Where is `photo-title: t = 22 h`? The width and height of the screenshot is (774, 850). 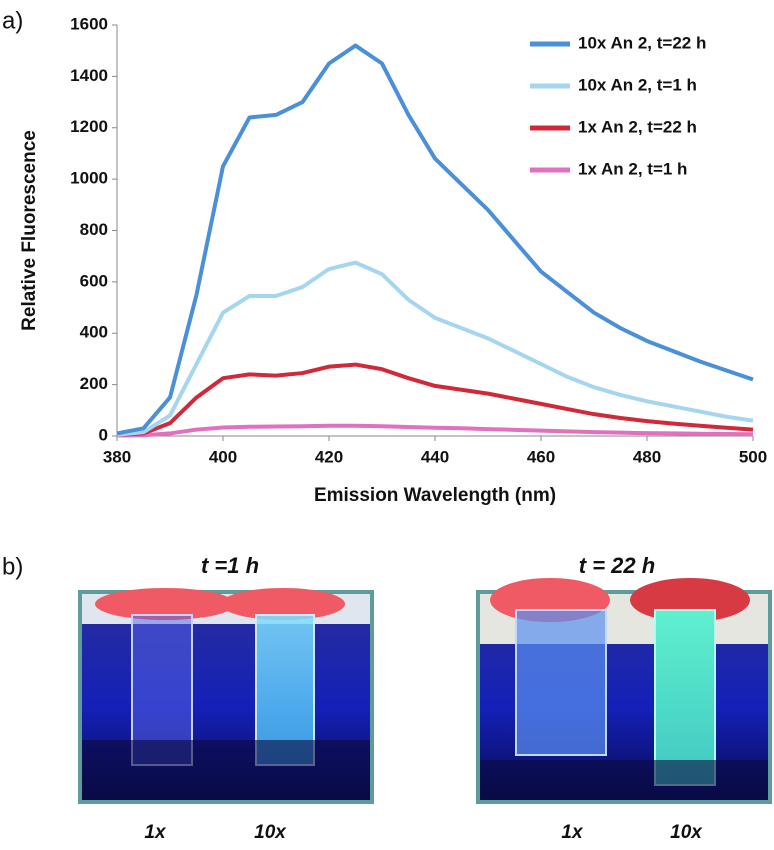 photo-title: t = 22 h is located at coordinates (617, 565).